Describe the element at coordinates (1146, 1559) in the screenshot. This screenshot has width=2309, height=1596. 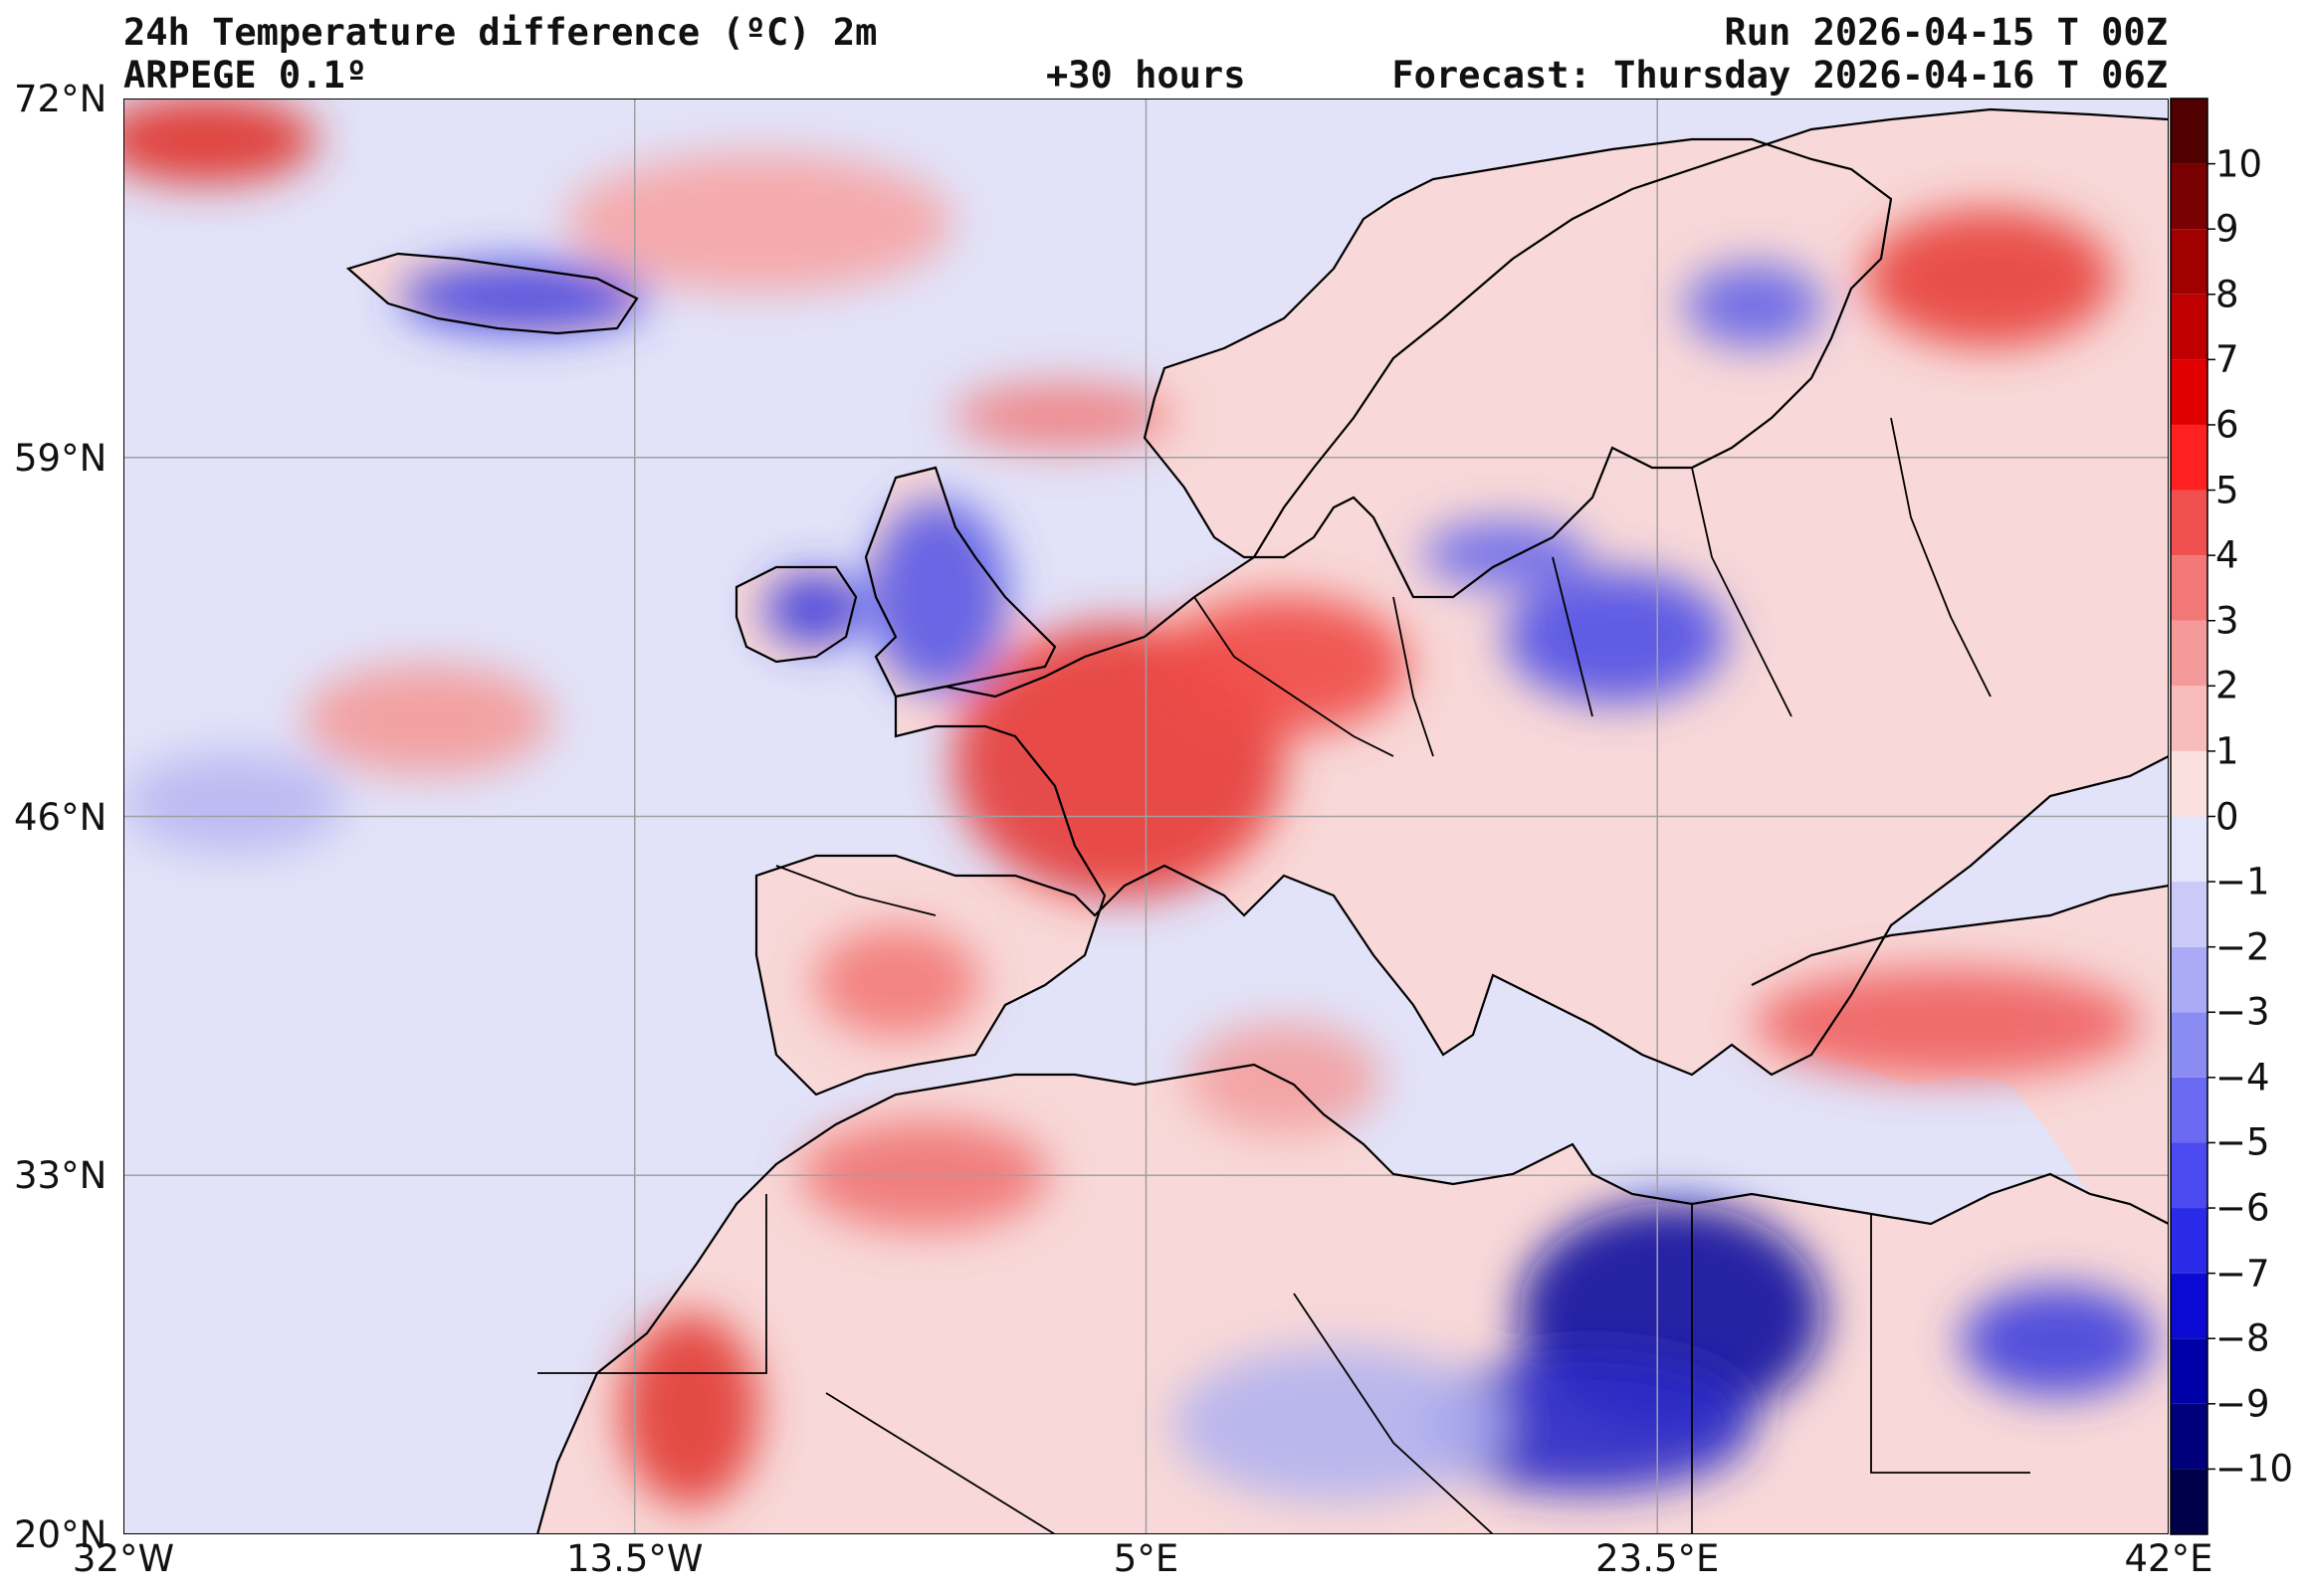
I see `lon-label: 5°E` at that location.